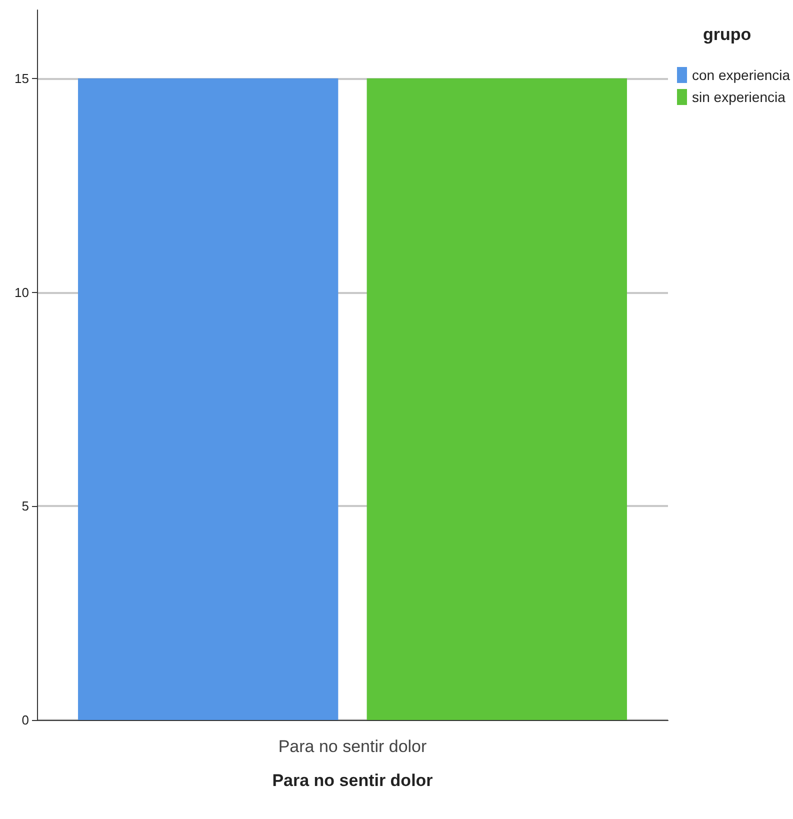 The height and width of the screenshot is (819, 793). I want to click on y-tick-label: 15, so click(21, 78).